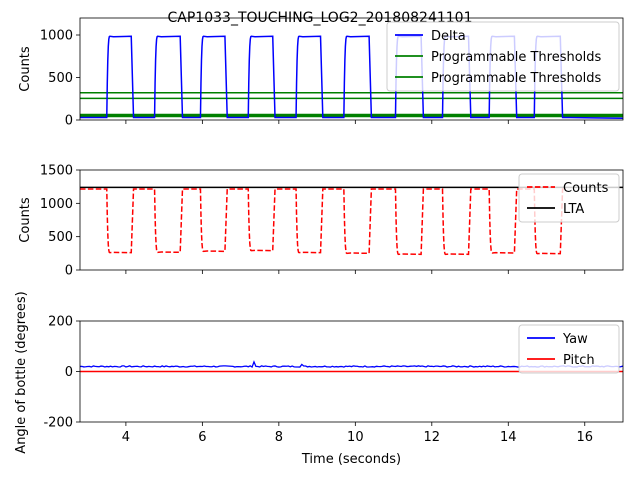 This screenshot has height=480, width=640. Describe the element at coordinates (69, 121) in the screenshot. I see `top-ytick-label: 0` at that location.